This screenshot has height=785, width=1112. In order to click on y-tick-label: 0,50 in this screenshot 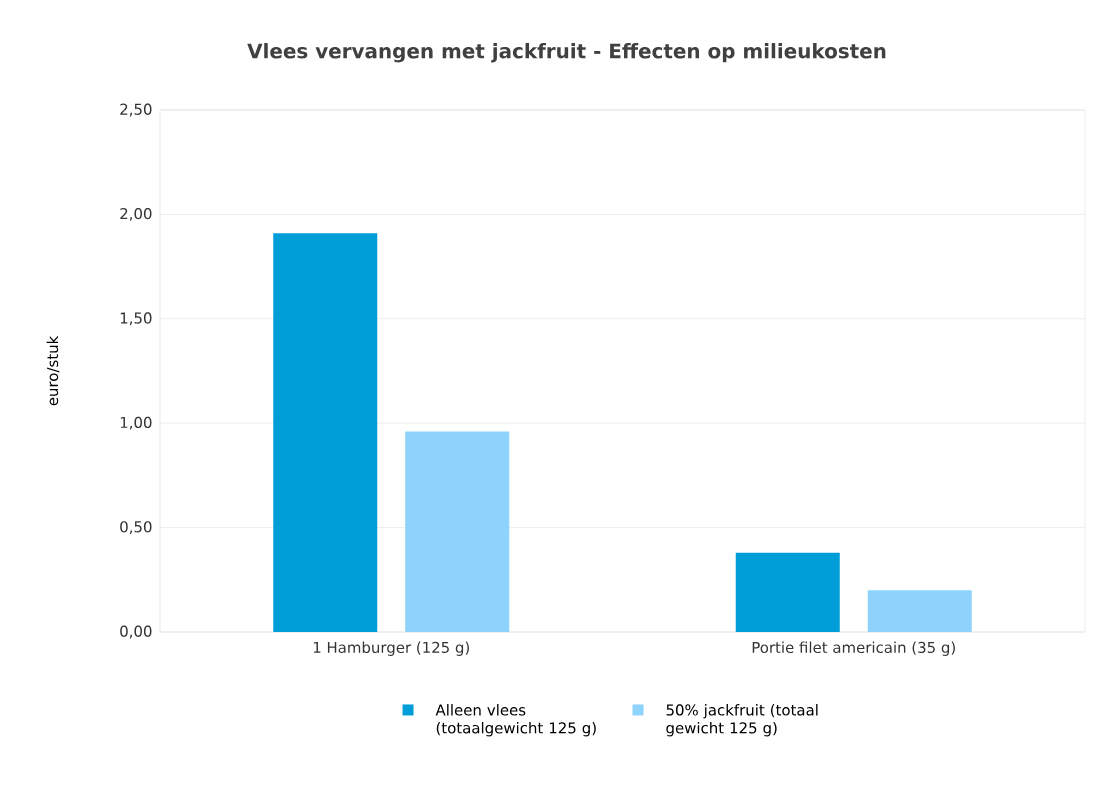, I will do `click(136, 527)`.